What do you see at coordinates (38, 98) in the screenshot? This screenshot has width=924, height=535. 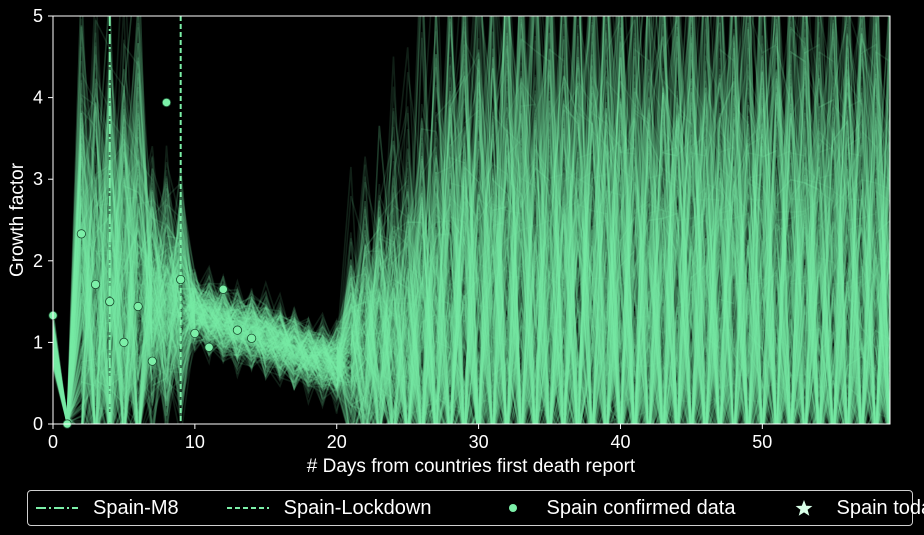 I see `y-tick-label: 4` at bounding box center [38, 98].